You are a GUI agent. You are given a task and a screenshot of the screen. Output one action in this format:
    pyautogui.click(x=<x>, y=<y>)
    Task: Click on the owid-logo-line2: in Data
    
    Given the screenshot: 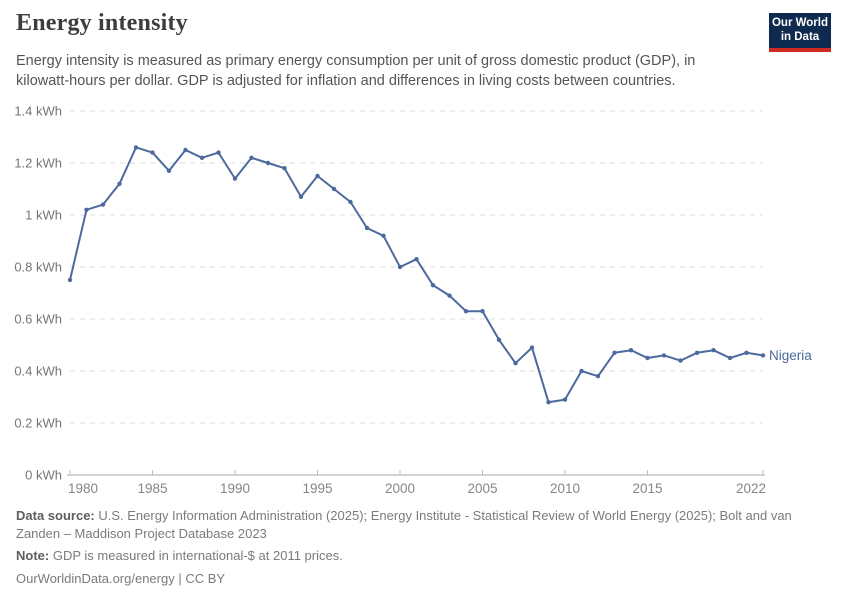 What is the action you would take?
    pyautogui.click(x=800, y=37)
    